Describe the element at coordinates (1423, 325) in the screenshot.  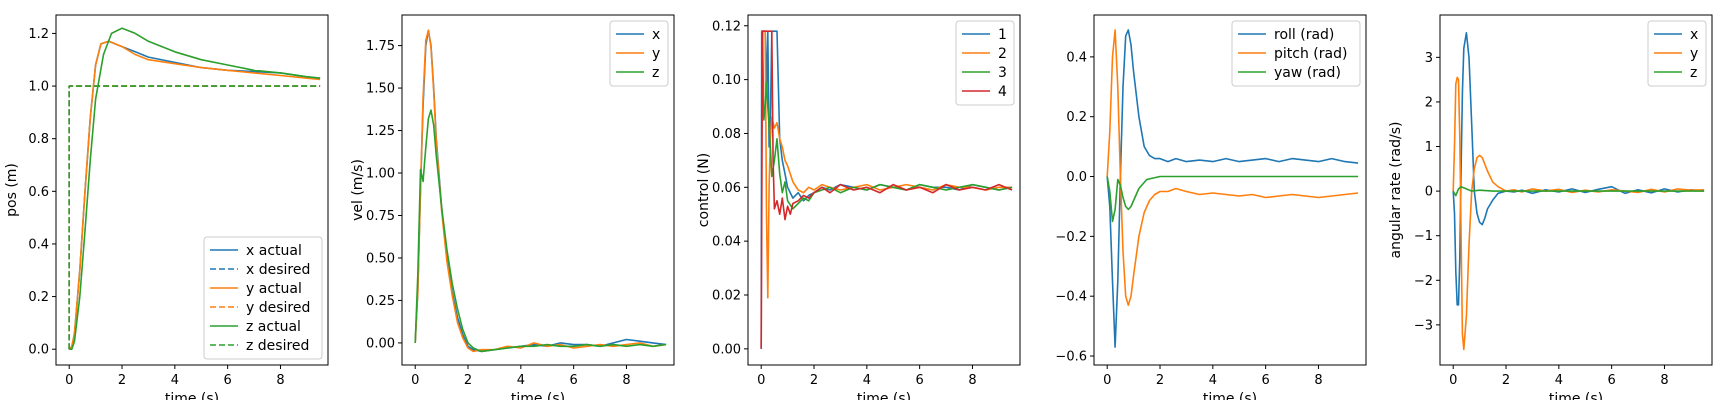
I see `y-tick-label: −3` at that location.